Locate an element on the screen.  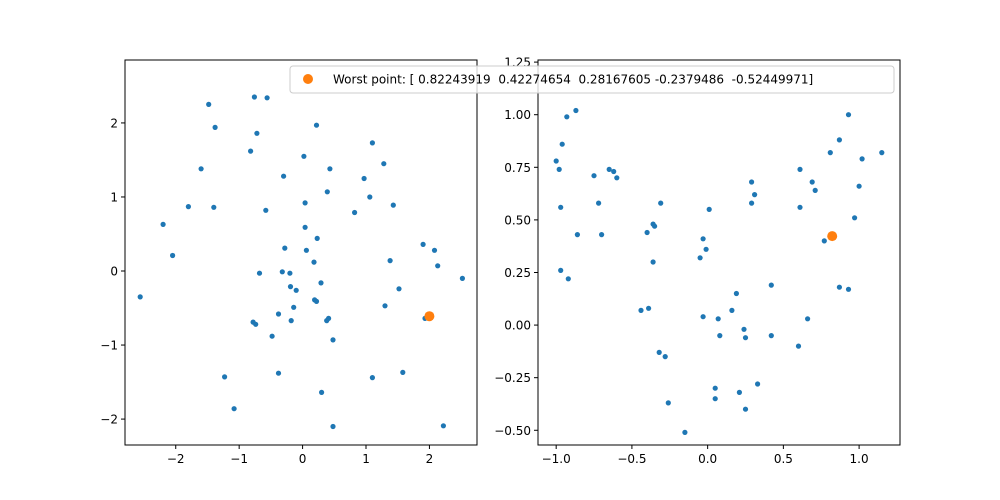
y-tick-label: 0.50 is located at coordinates (517, 220).